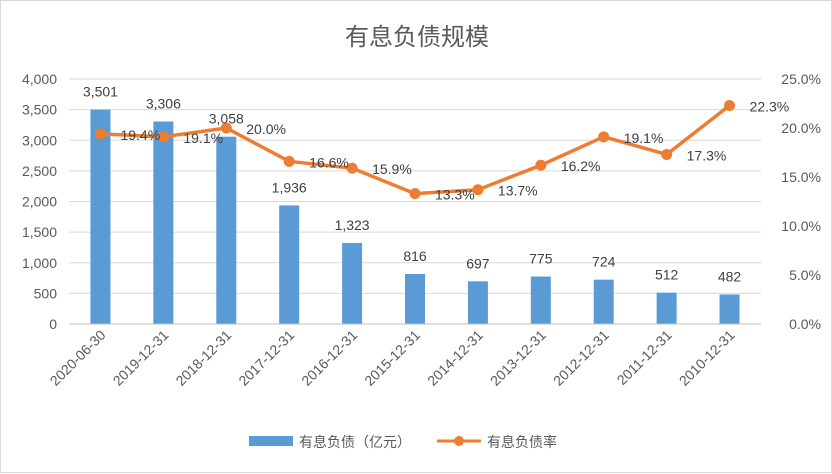 Image resolution: width=832 pixels, height=474 pixels. I want to click on y-left-tick-label: 3,000, so click(39, 140).